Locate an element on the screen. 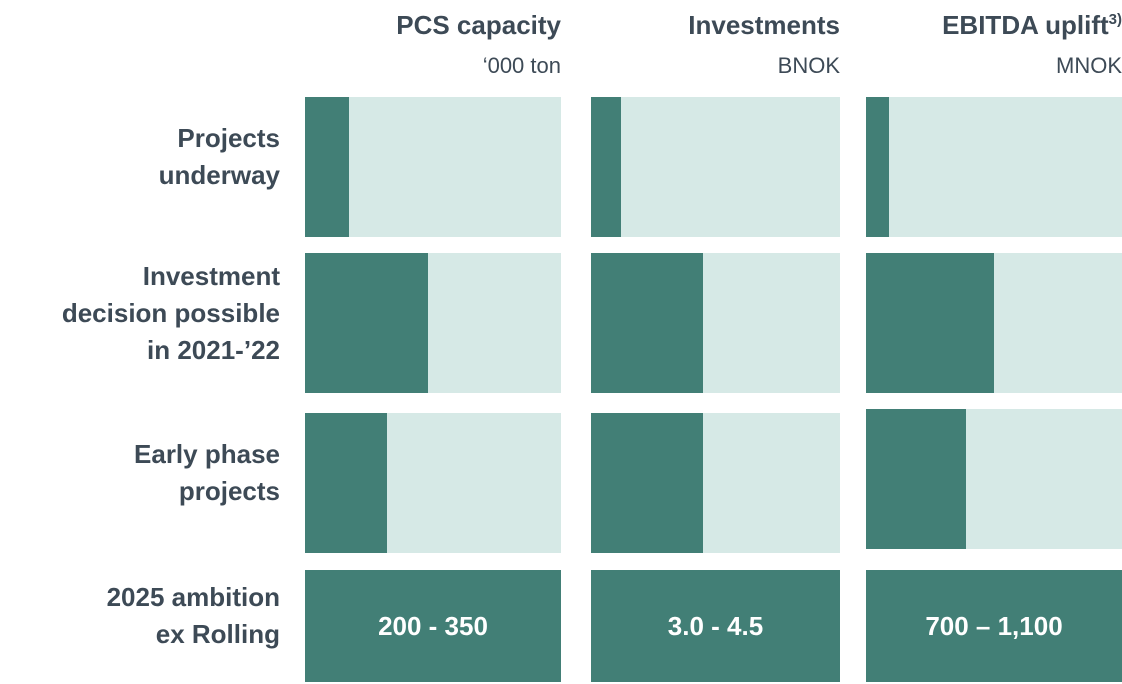 The height and width of the screenshot is (684, 1122). total-label: 200 - 350 is located at coordinates (433, 626).